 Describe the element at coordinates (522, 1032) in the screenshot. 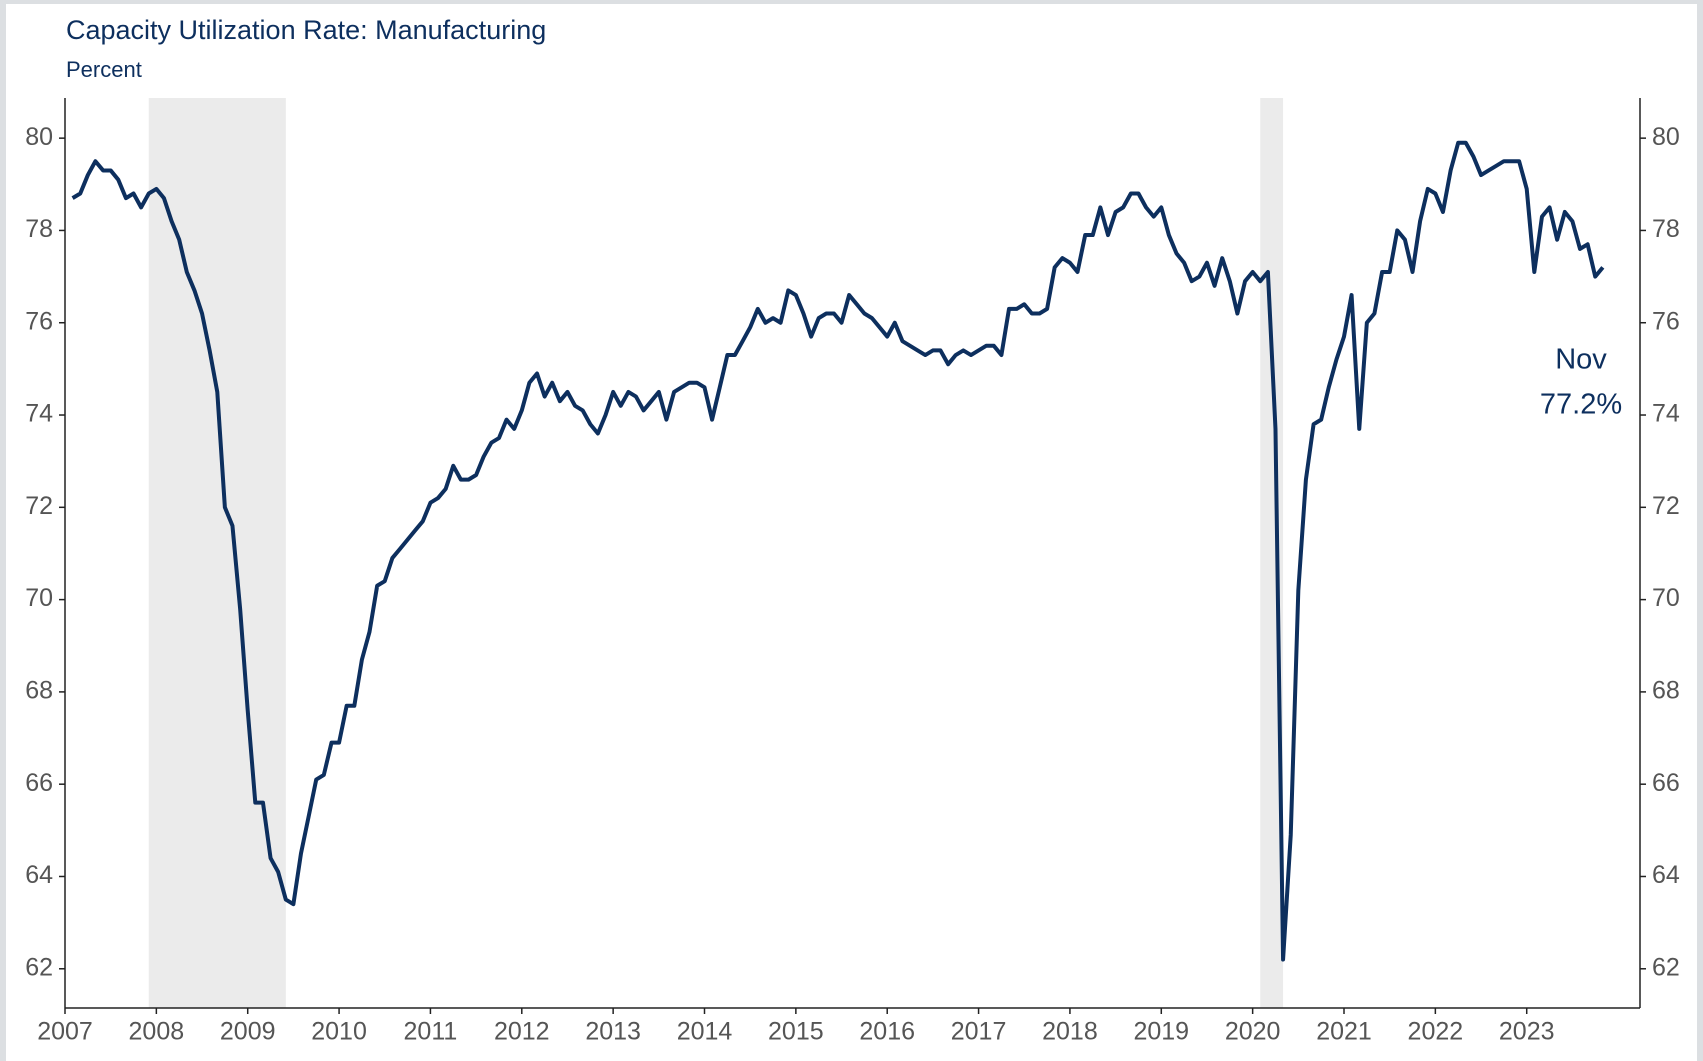

I see `x-tick-label: 2012` at that location.